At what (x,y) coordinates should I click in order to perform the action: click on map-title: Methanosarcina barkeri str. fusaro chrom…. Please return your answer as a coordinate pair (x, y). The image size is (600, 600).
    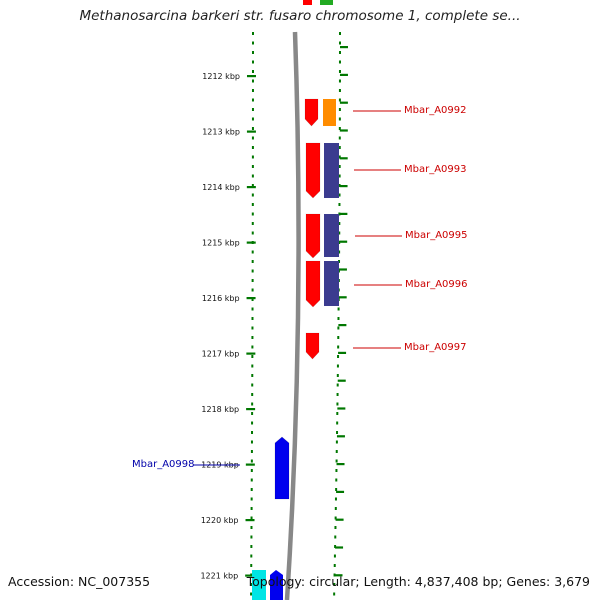
    Looking at the image, I should click on (300, 16).